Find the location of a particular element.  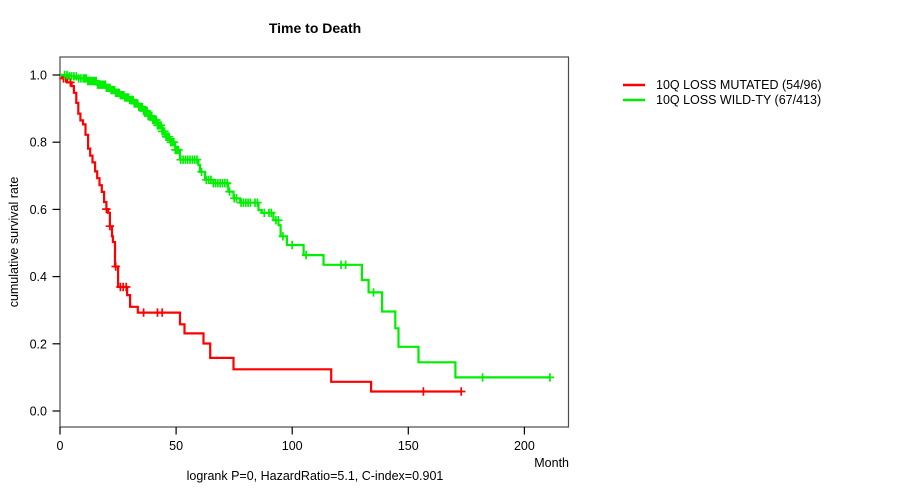

y-tick-label: 0.2 is located at coordinates (38, 344).